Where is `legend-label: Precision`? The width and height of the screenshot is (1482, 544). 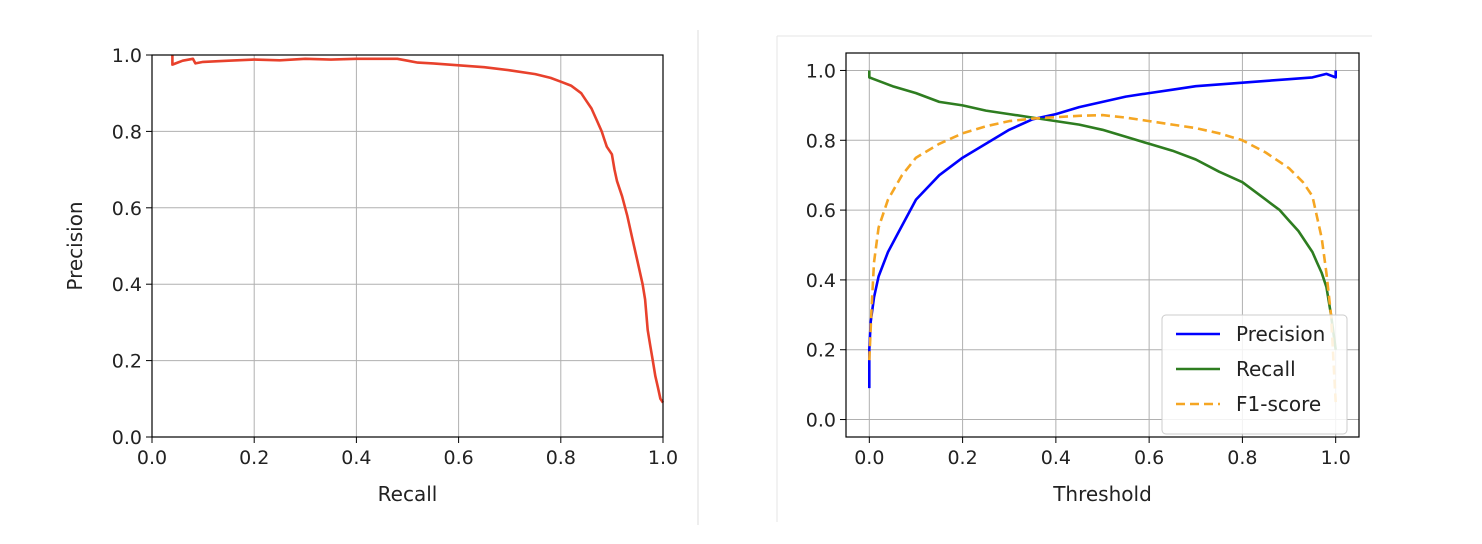
legend-label: Precision is located at coordinates (1280, 334).